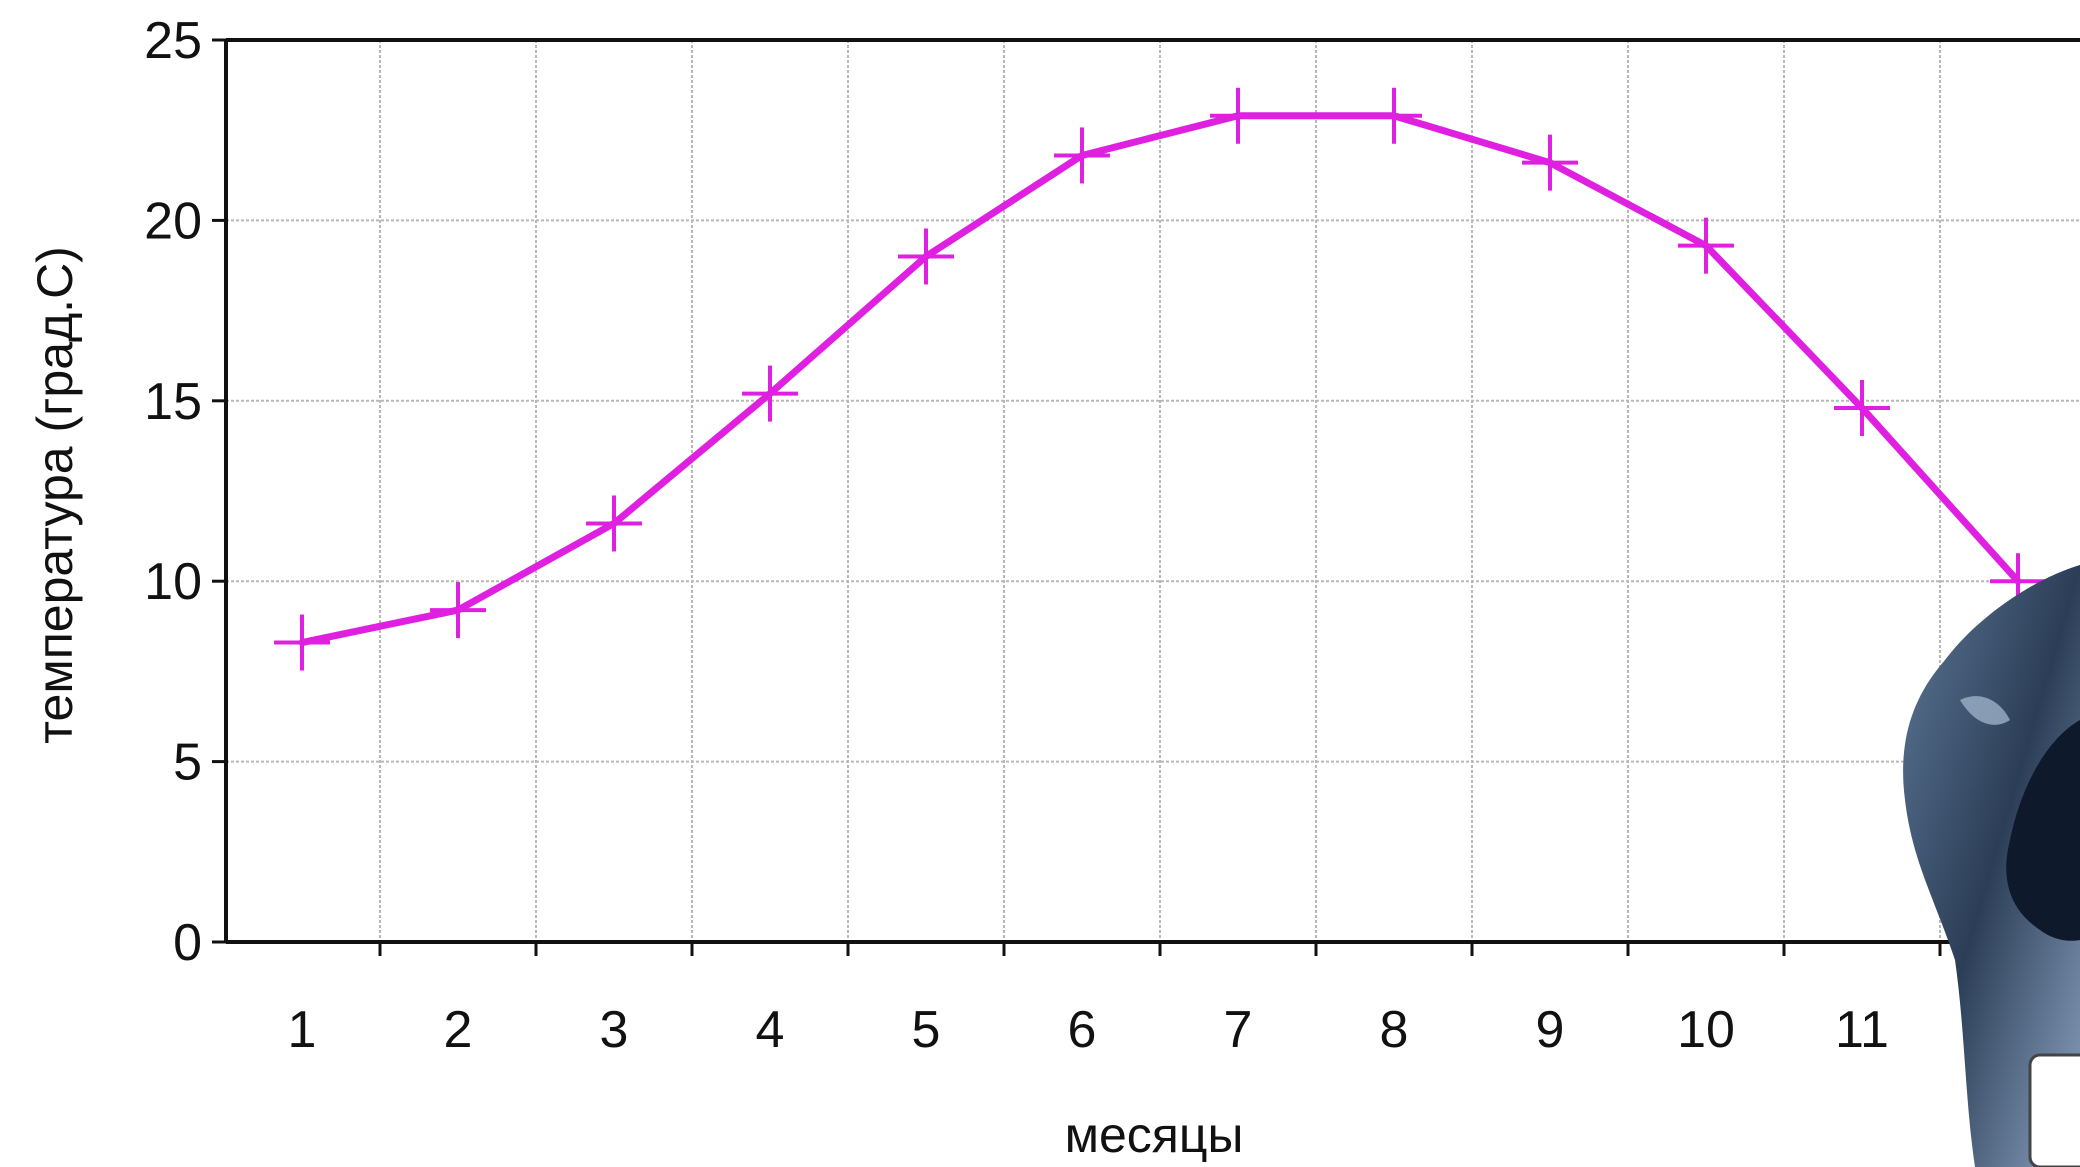 The image size is (2080, 1167). I want to click on x-tick-label: 5, so click(926, 1030).